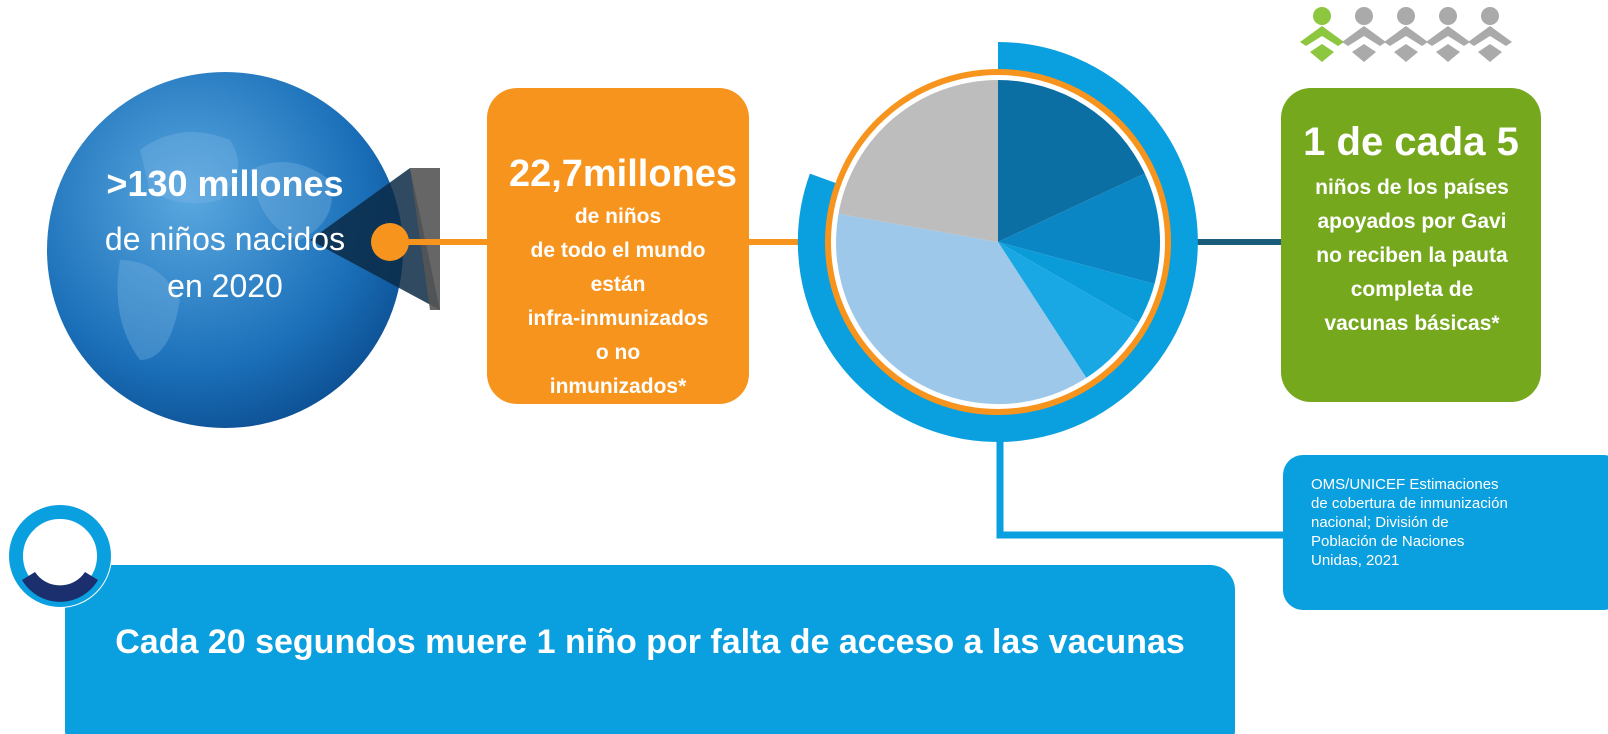  Describe the element at coordinates (1411, 221) in the screenshot. I see `green-line: apoyados por Gavi` at that location.